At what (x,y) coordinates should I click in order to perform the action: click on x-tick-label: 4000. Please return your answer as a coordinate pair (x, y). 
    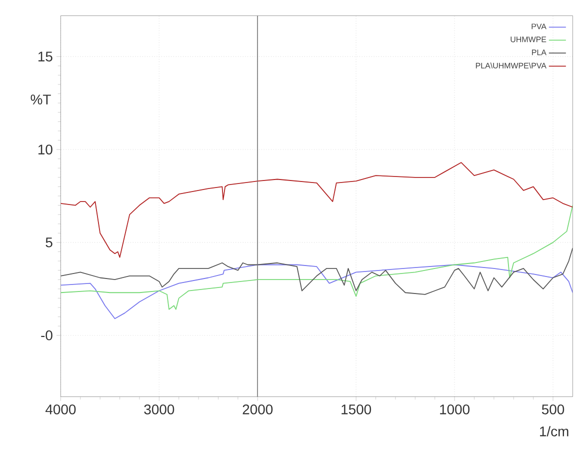
    Looking at the image, I should click on (60, 409).